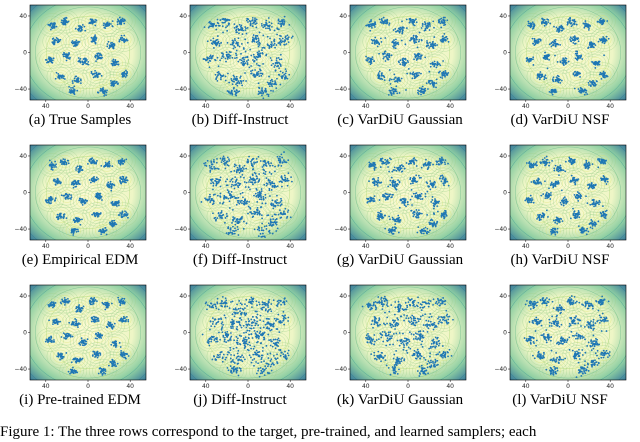 Image resolution: width=640 pixels, height=442 pixels. Describe the element at coordinates (46, 106) in the screenshot. I see `x-tick-label: 40` at that location.